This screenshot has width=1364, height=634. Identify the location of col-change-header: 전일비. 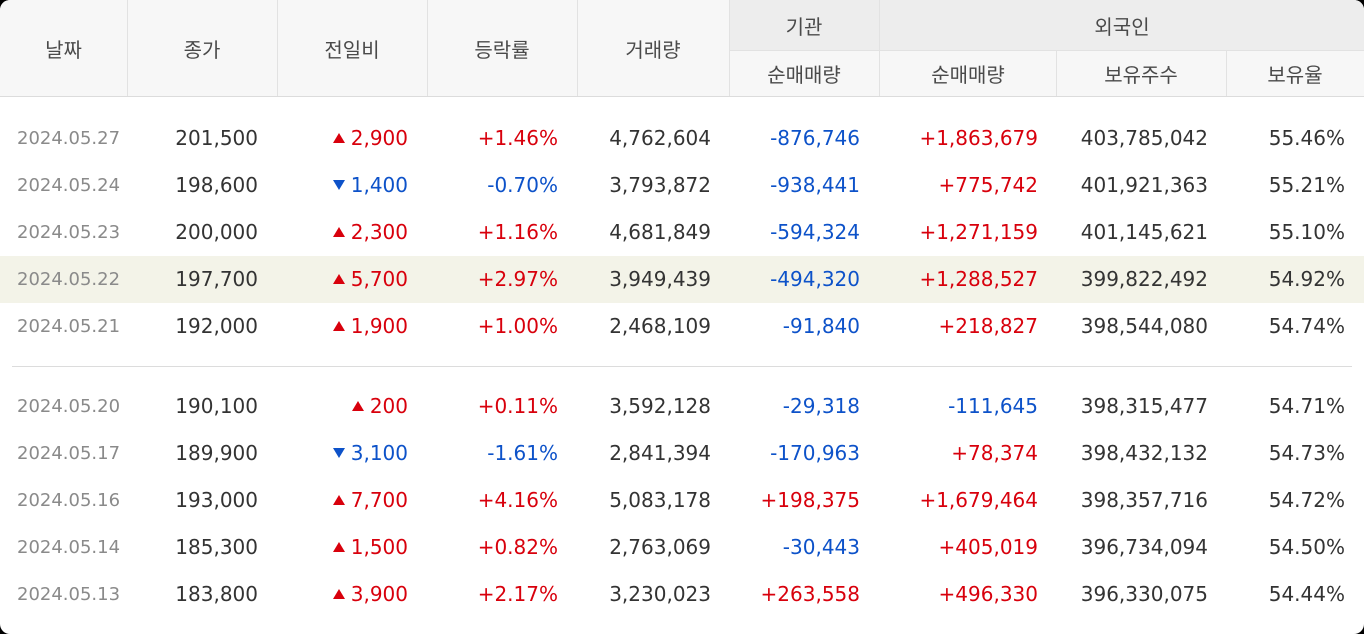
(352, 49).